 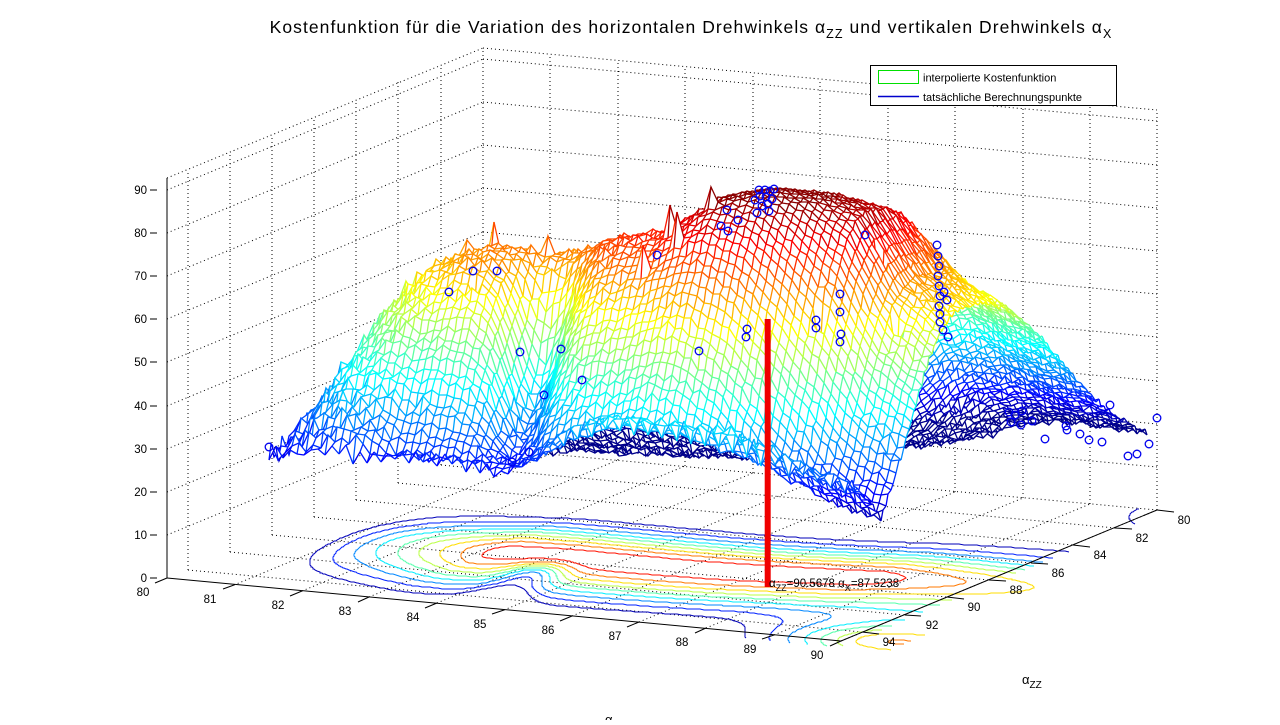 I want to click on svg-text: 0, so click(x=144, y=579).